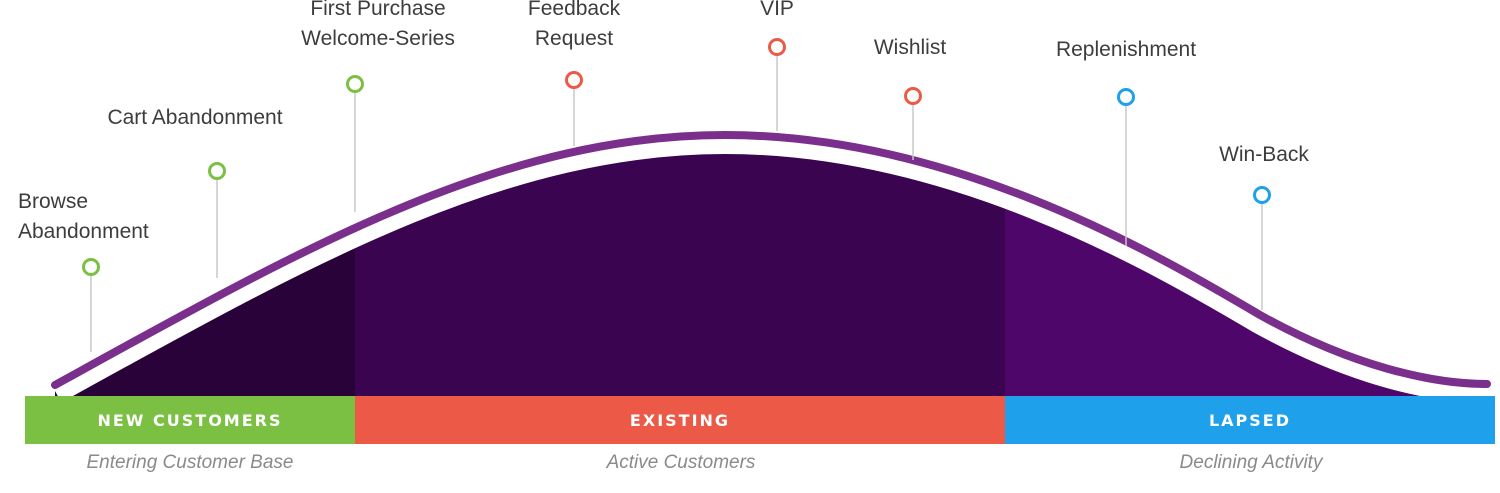 Image resolution: width=1500 pixels, height=493 pixels. Describe the element at coordinates (574, 80) in the screenshot. I see `pin-marker-feedback` at that location.